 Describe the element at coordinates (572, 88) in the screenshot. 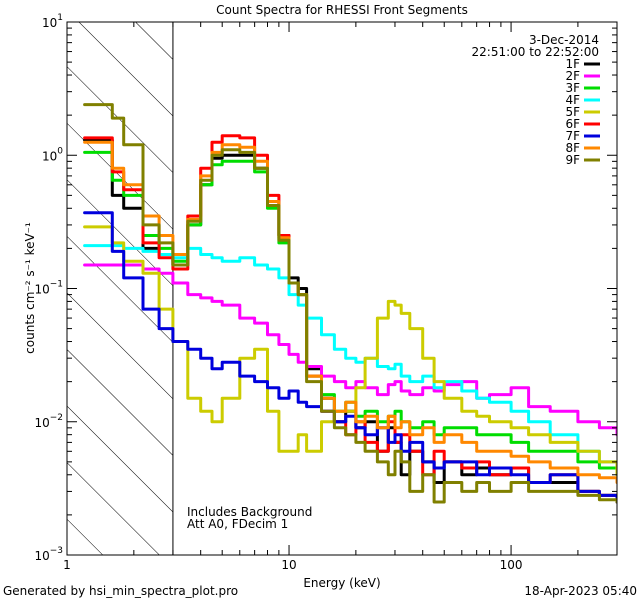

I see `legend-label-3F: 3F` at that location.